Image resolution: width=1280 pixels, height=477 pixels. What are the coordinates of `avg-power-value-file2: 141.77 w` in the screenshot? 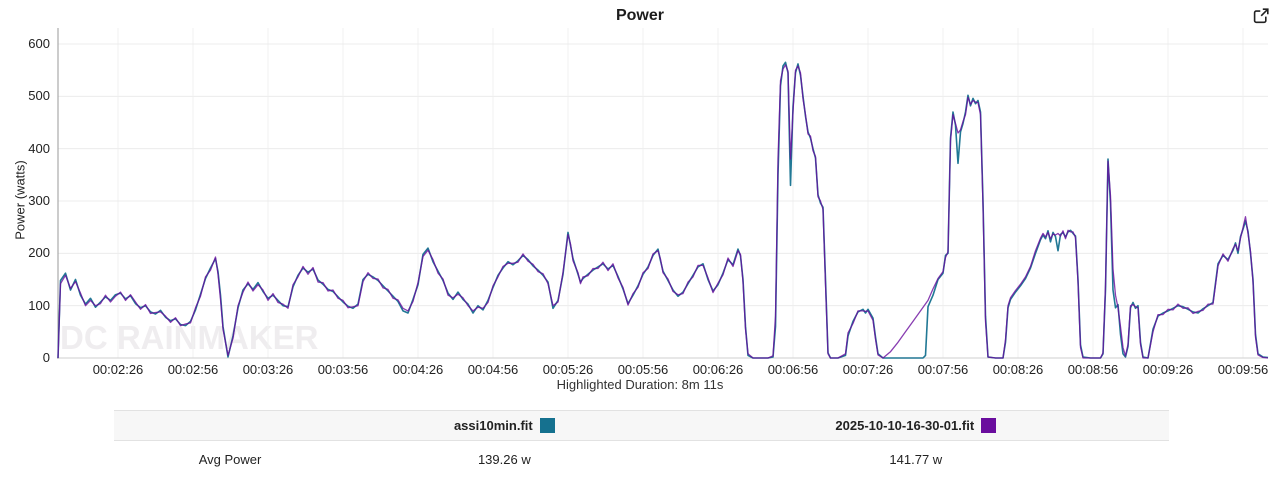 It's located at (916, 459).